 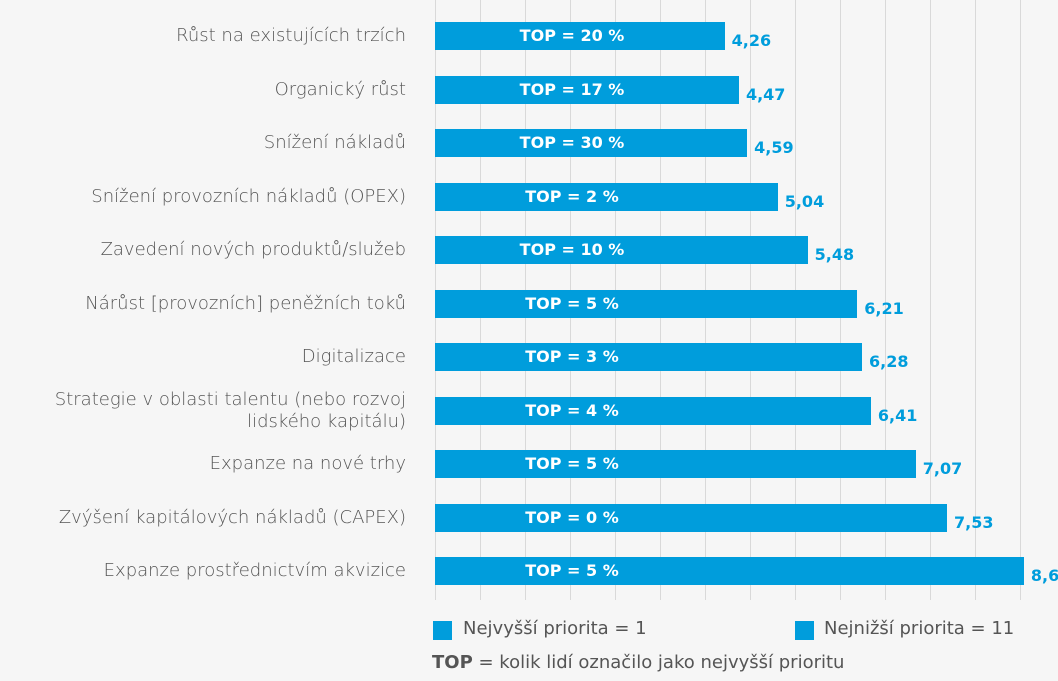 What do you see at coordinates (572, 517) in the screenshot?
I see `top-label: TOP = 0 %` at bounding box center [572, 517].